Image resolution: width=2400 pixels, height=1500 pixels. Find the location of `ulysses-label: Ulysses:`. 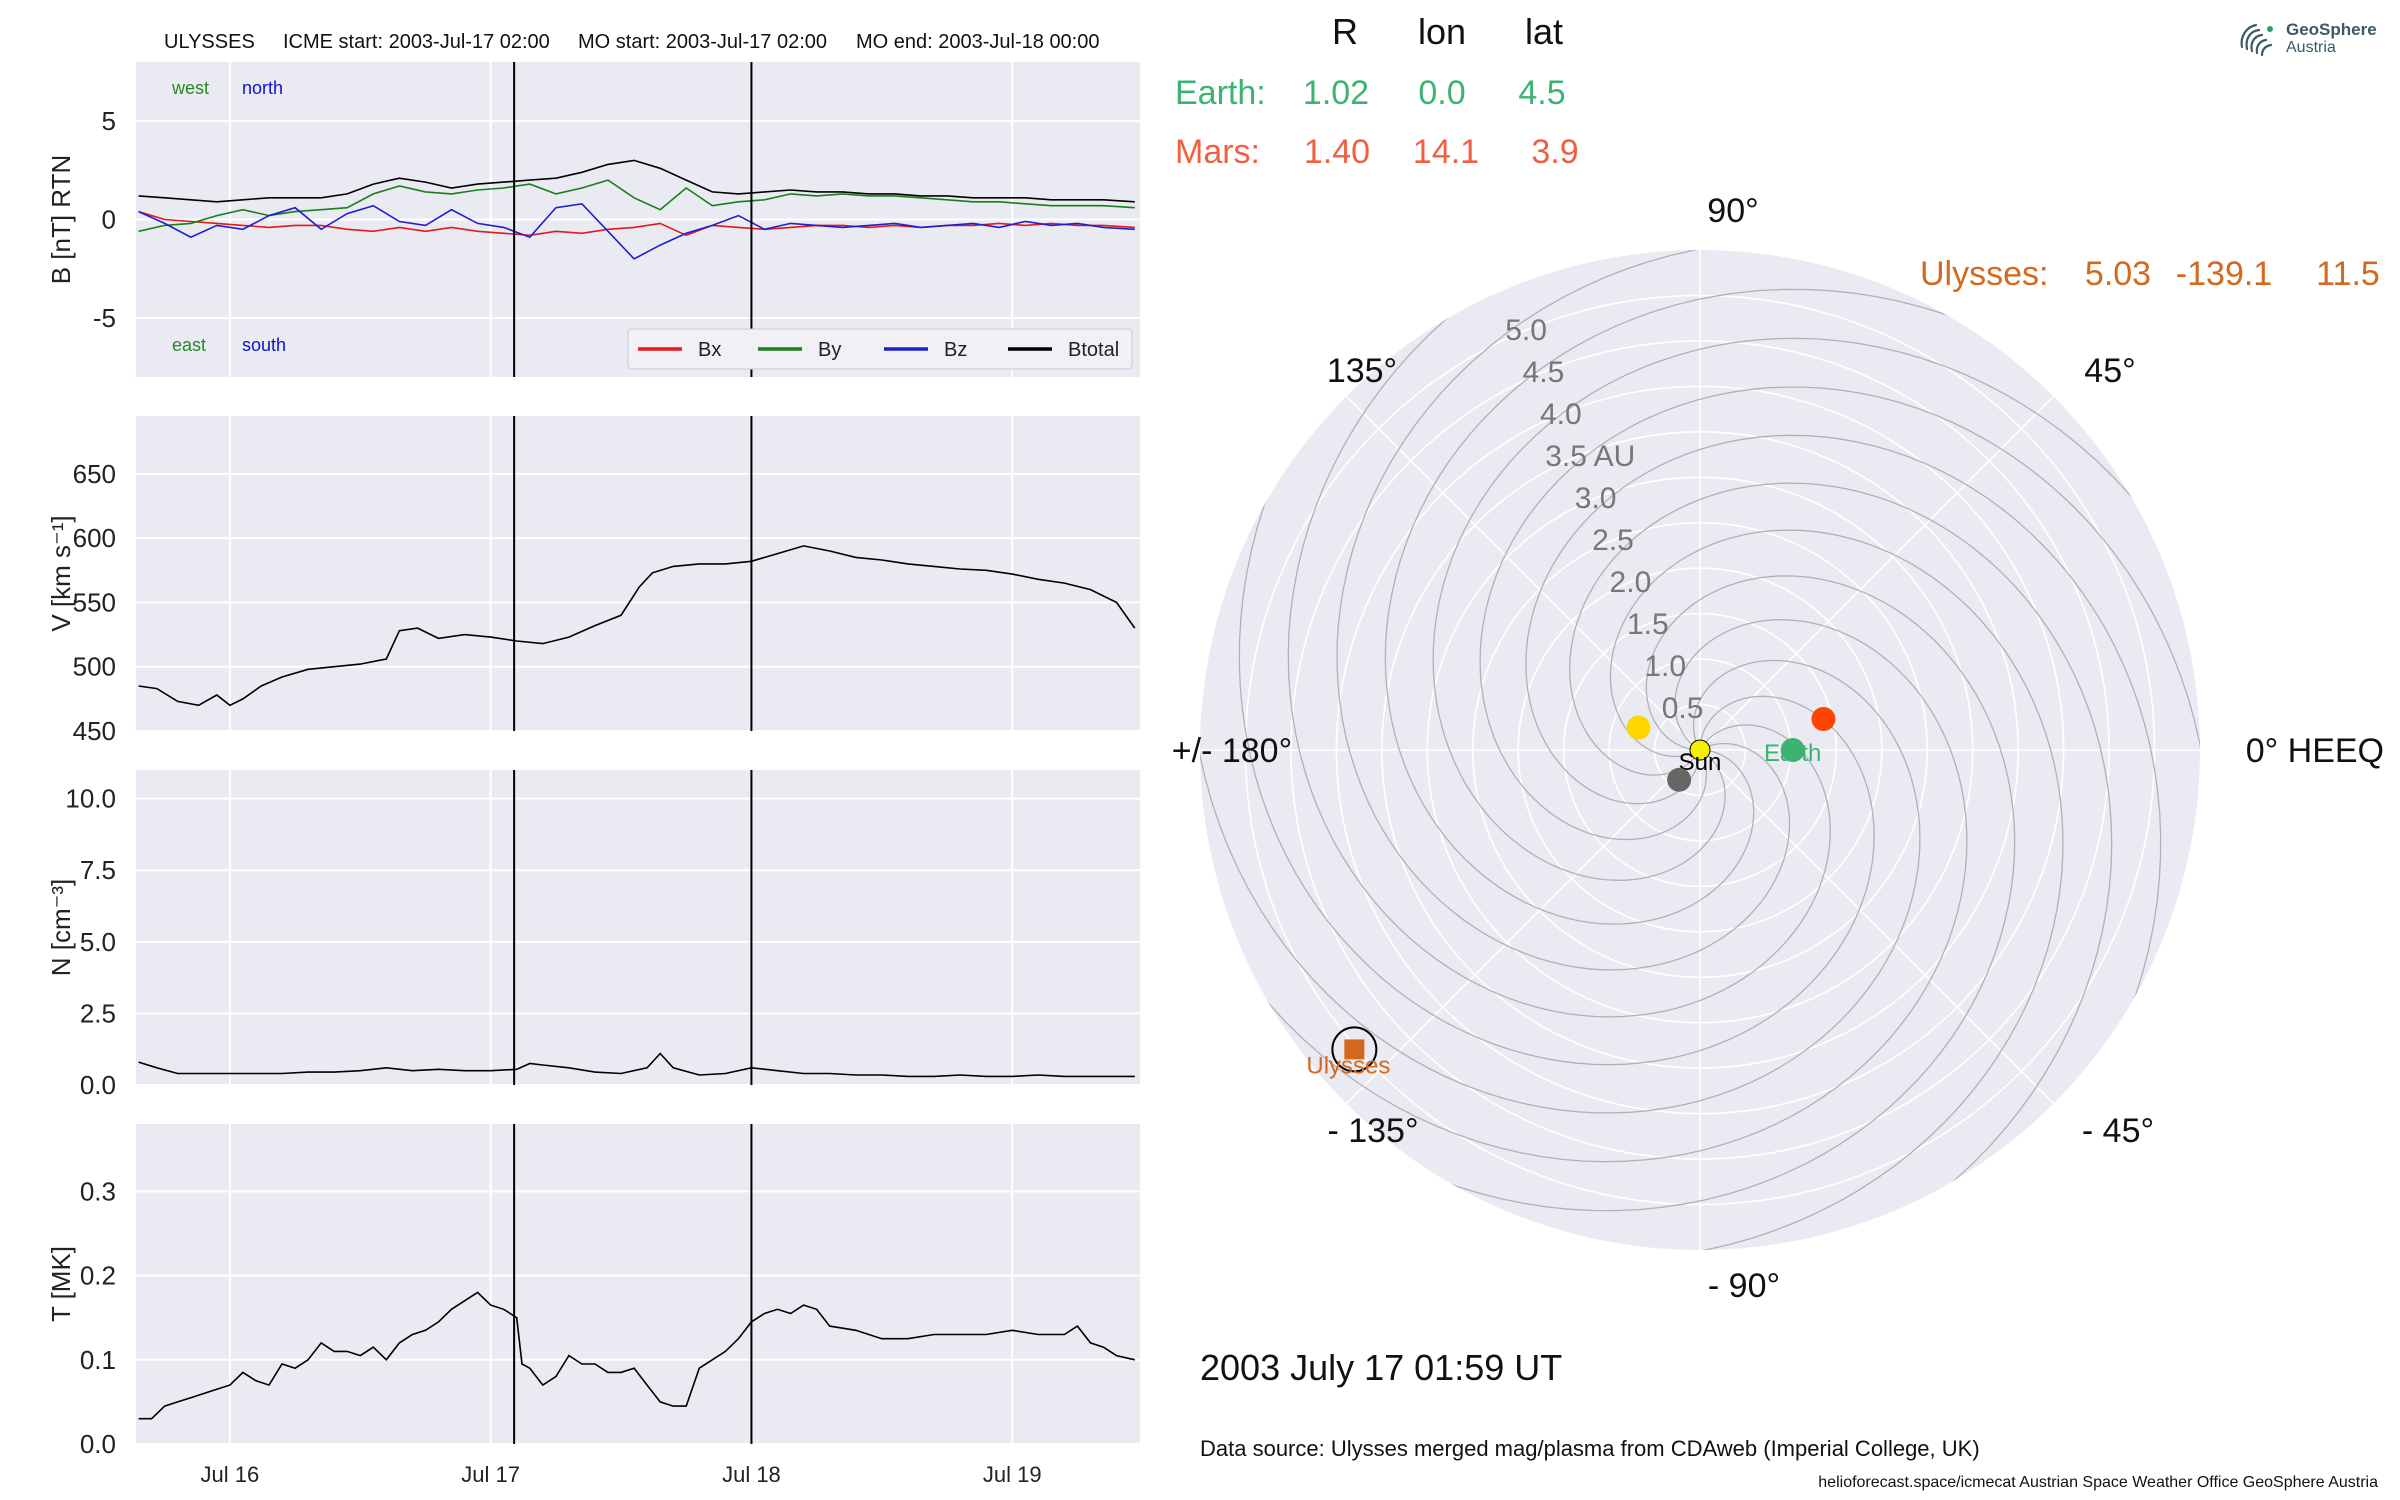

ulysses-label: Ulysses: is located at coordinates (1984, 274).